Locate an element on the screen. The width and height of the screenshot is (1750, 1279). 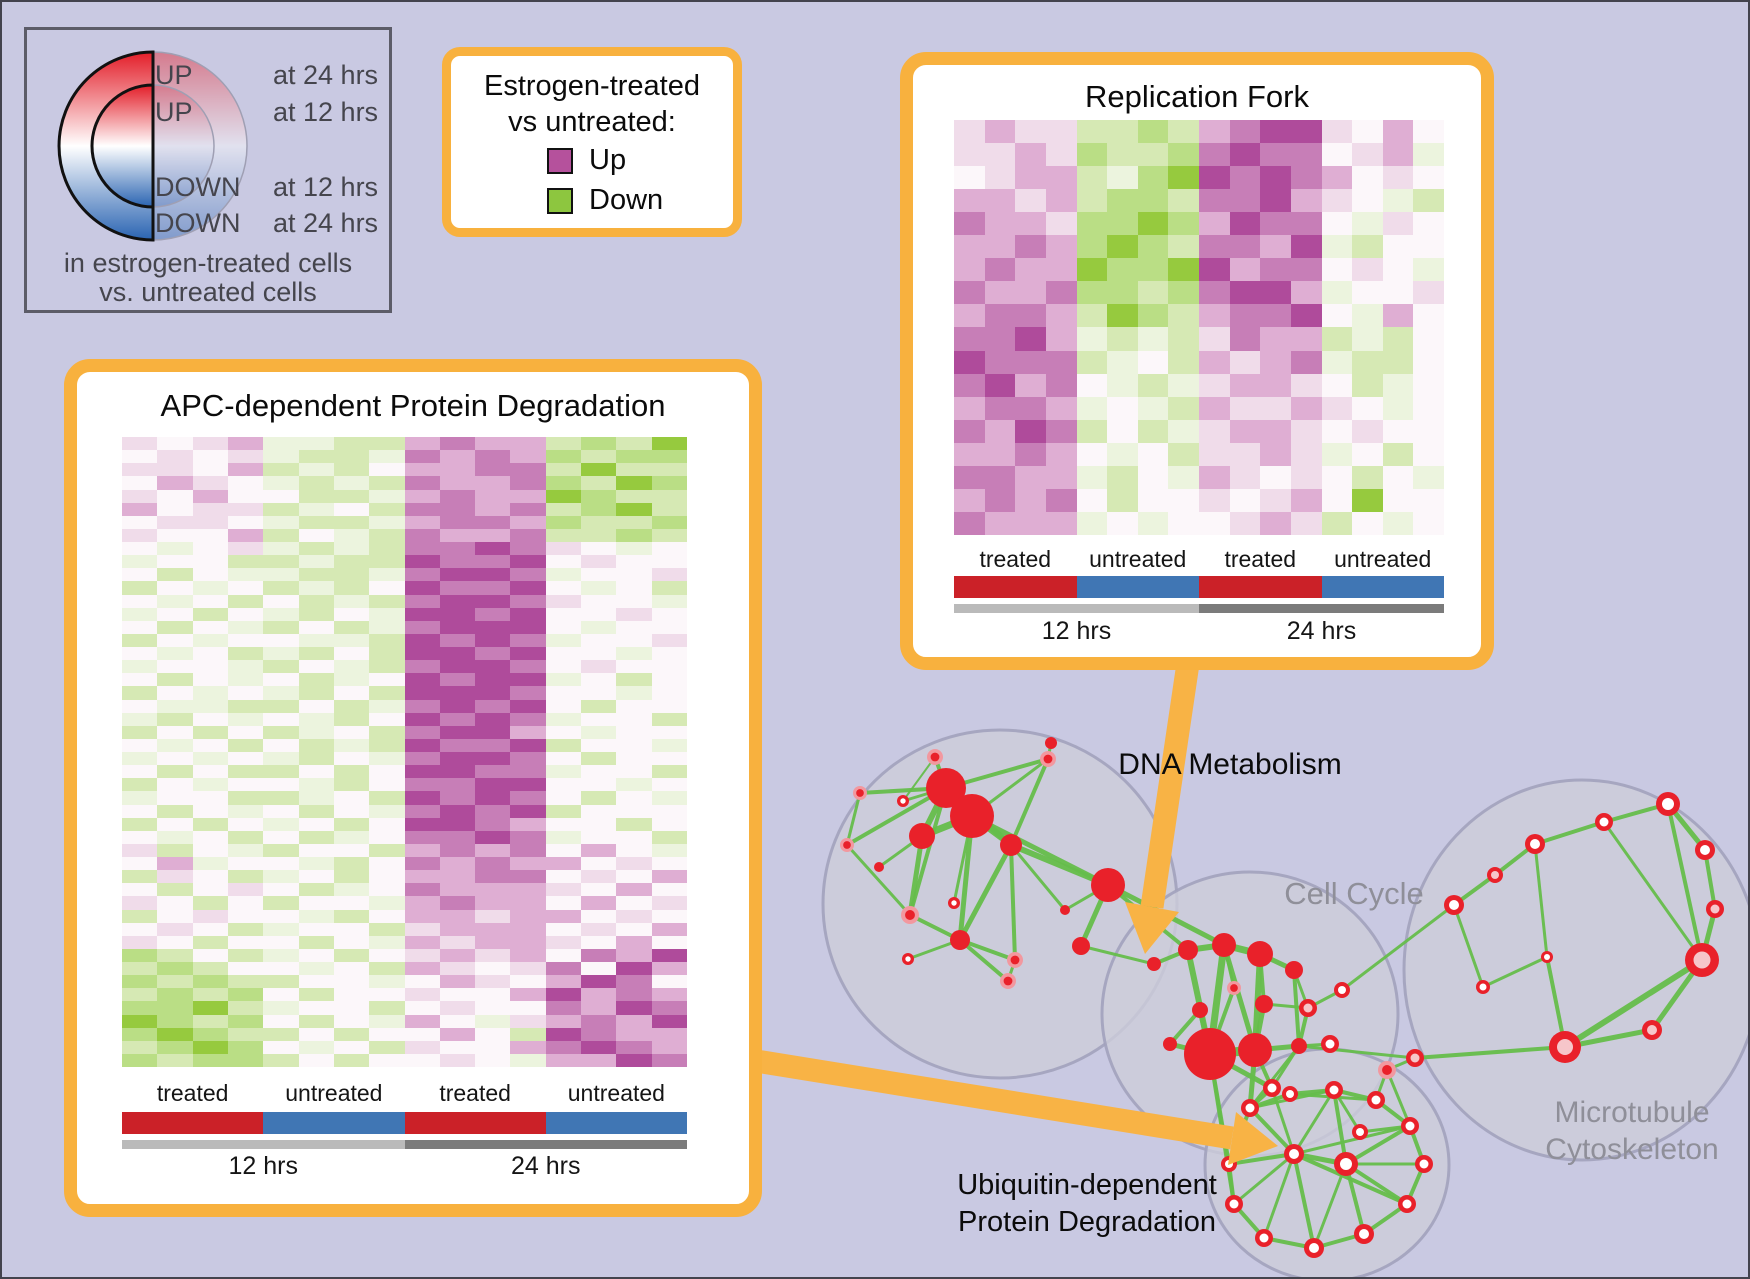
network-node-solid is located at coordinates (1154, 964).